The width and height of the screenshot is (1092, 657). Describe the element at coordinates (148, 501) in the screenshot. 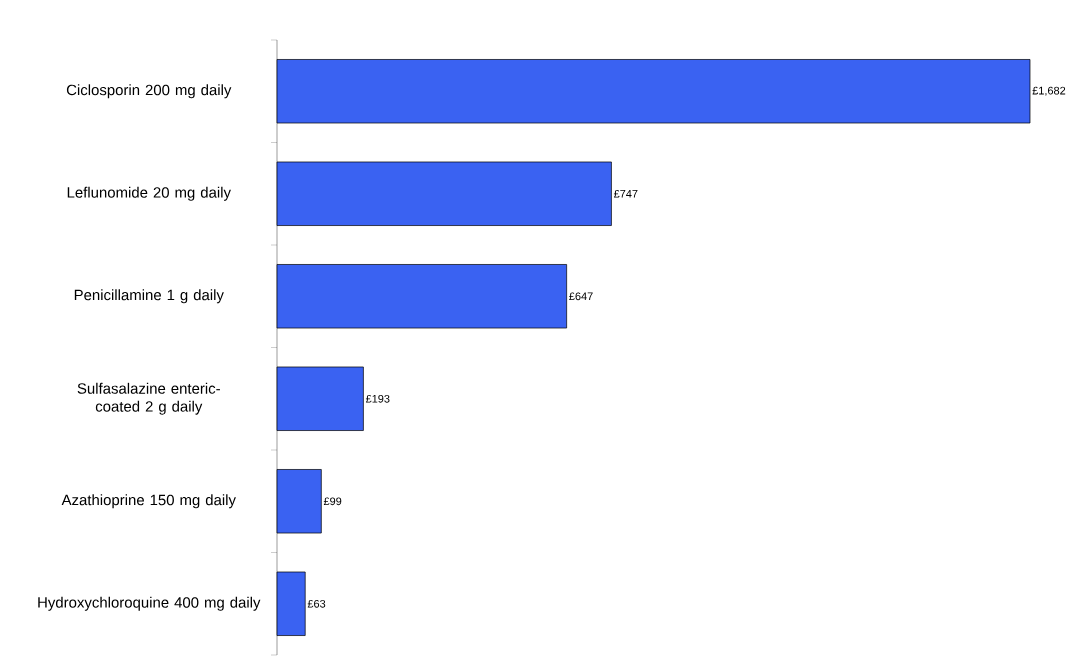

I see `y-tick-label: Azathioprine 150 mg daily` at that location.